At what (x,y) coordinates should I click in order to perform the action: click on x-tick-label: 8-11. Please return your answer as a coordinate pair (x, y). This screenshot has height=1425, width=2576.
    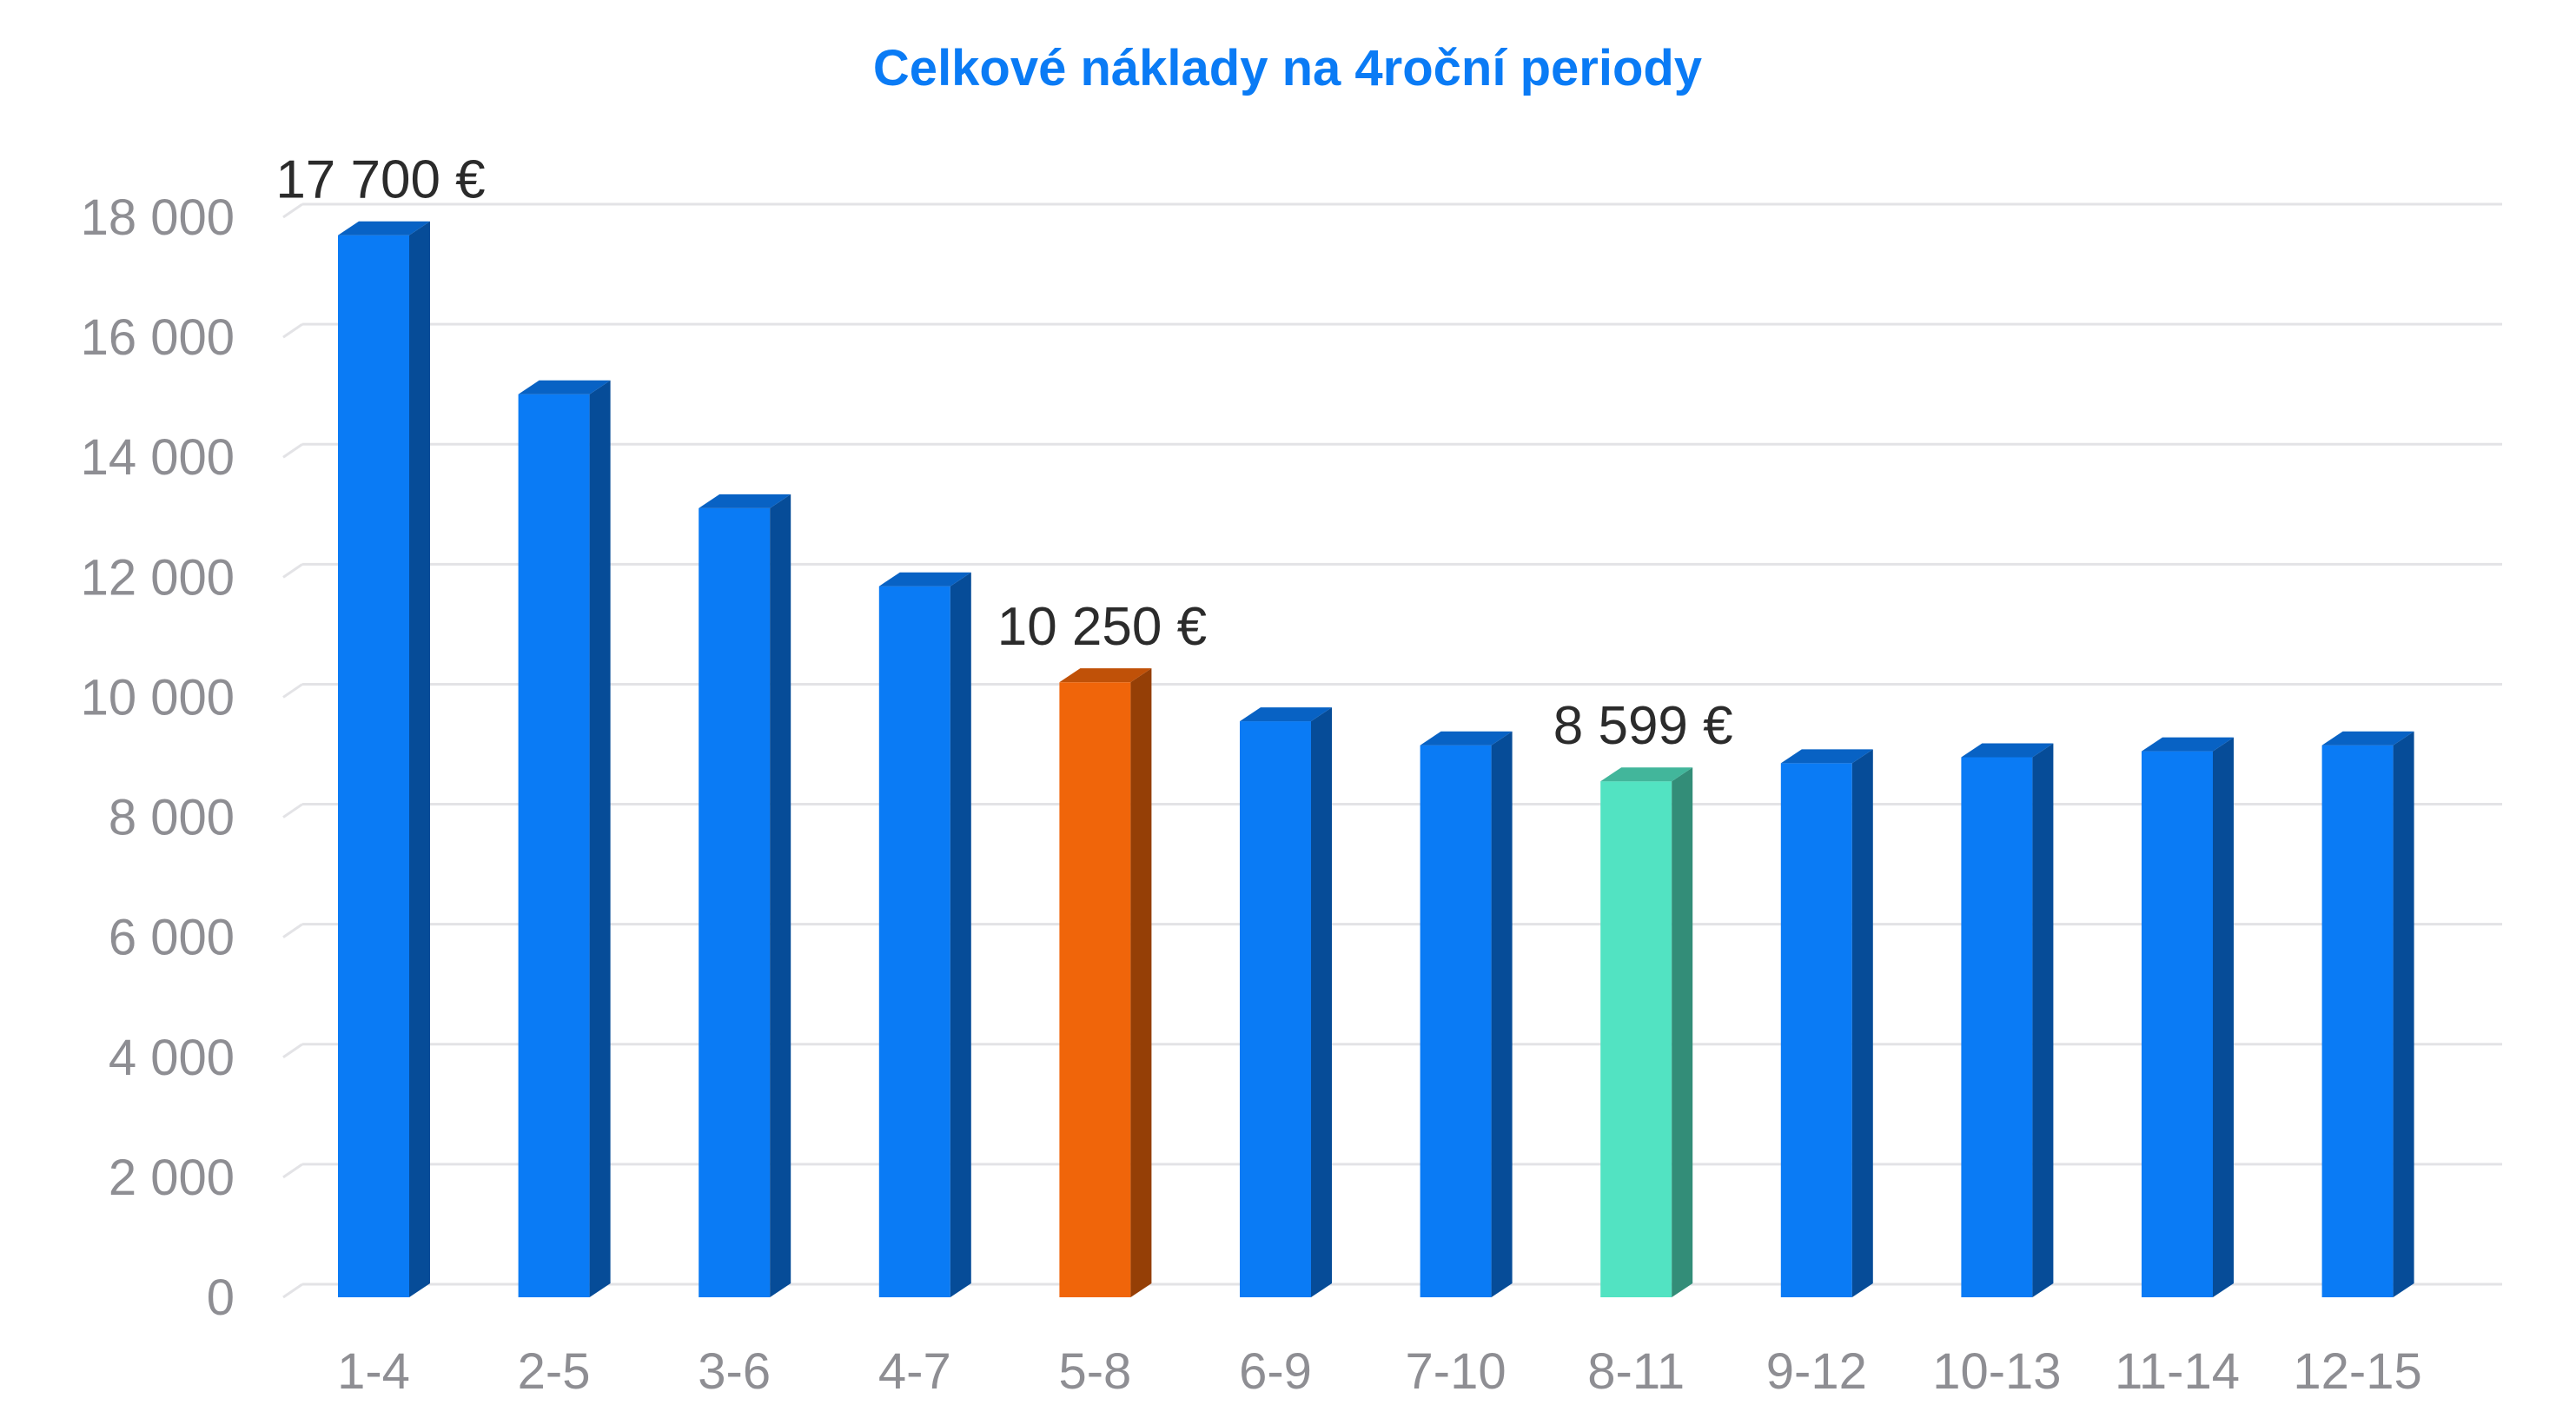
    Looking at the image, I should click on (1636, 1371).